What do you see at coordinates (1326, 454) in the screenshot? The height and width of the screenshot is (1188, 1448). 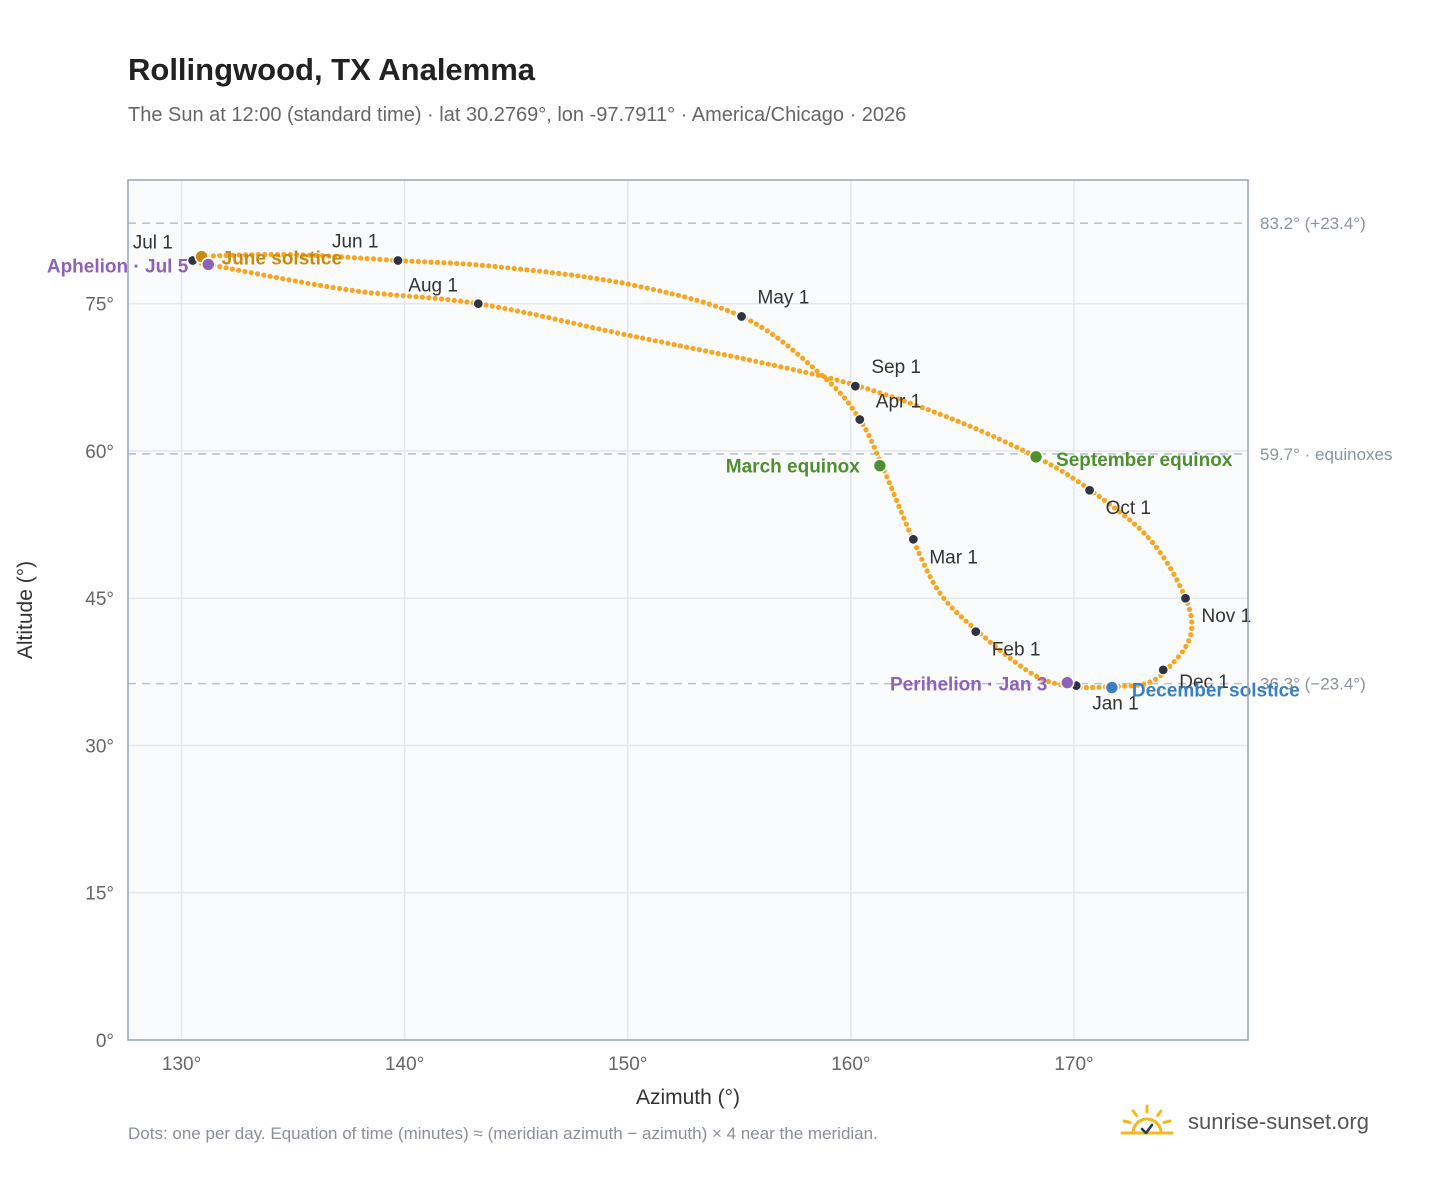 I see `reference-line-label: 59.7° · equinoxes` at bounding box center [1326, 454].